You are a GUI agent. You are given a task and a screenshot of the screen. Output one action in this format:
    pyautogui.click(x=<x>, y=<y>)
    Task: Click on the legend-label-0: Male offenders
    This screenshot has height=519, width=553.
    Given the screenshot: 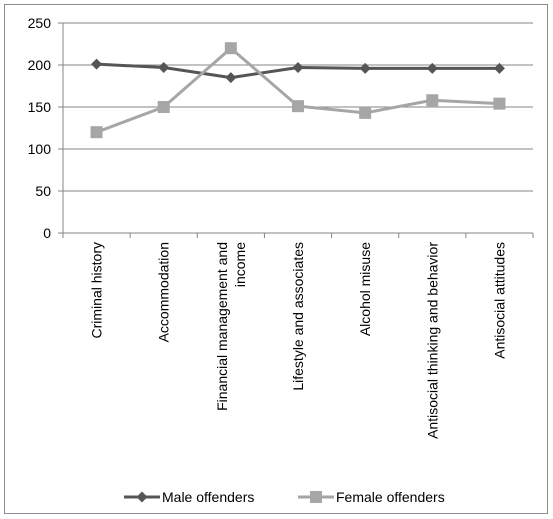 What is the action you would take?
    pyautogui.click(x=208, y=497)
    